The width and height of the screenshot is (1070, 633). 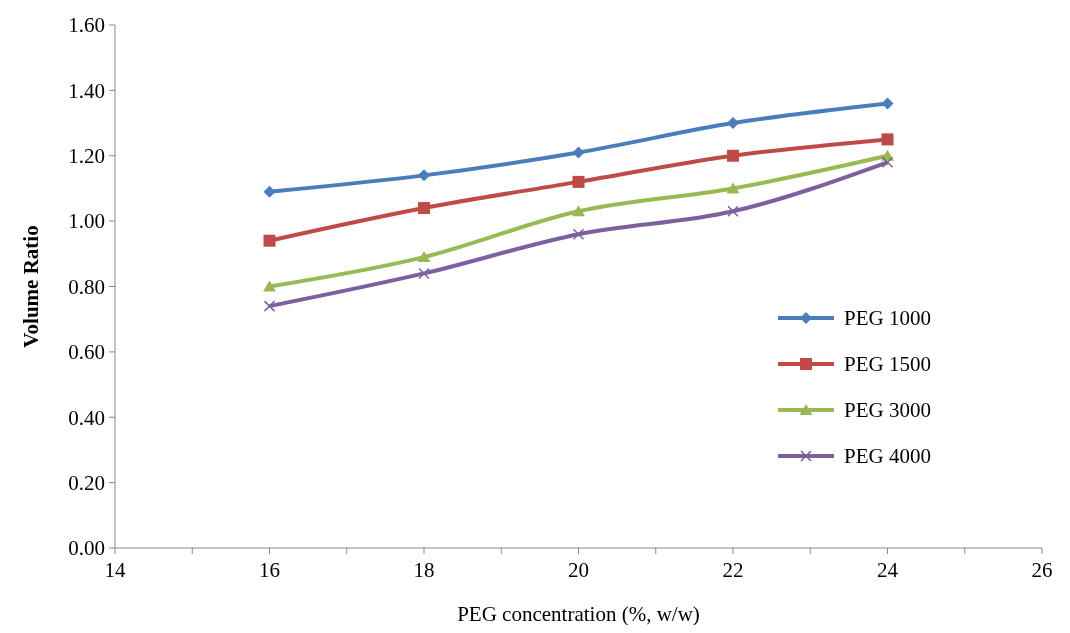 I want to click on x-tick-label: 26, so click(x=1042, y=570).